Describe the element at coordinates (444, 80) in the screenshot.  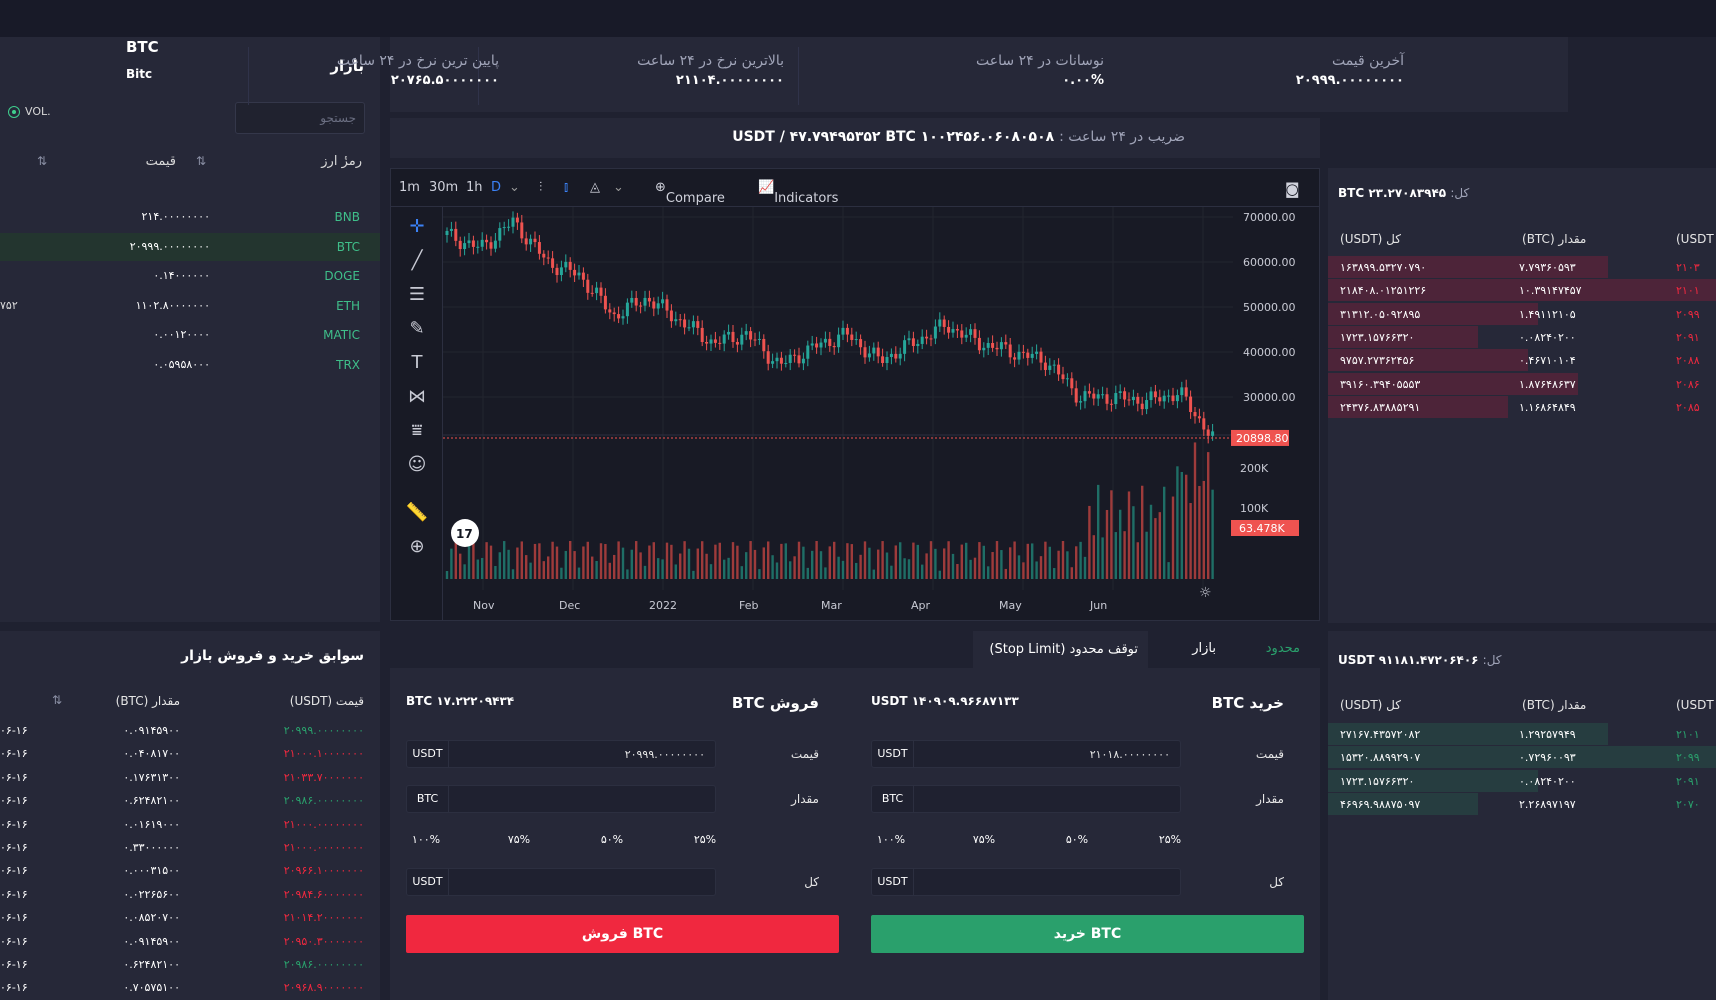
I see `stat-value: ۲۰۷۶۵.۵۰۰۰۰۰۰۰` at that location.